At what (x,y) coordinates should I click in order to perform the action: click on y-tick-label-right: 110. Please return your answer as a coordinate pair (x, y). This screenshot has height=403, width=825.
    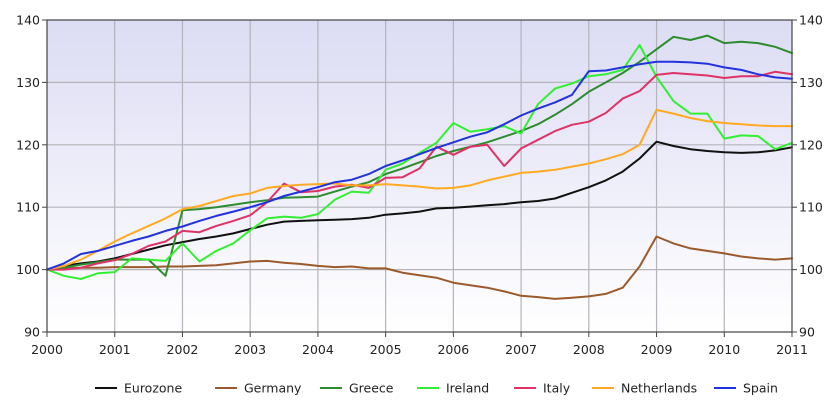
    Looking at the image, I should click on (811, 207).